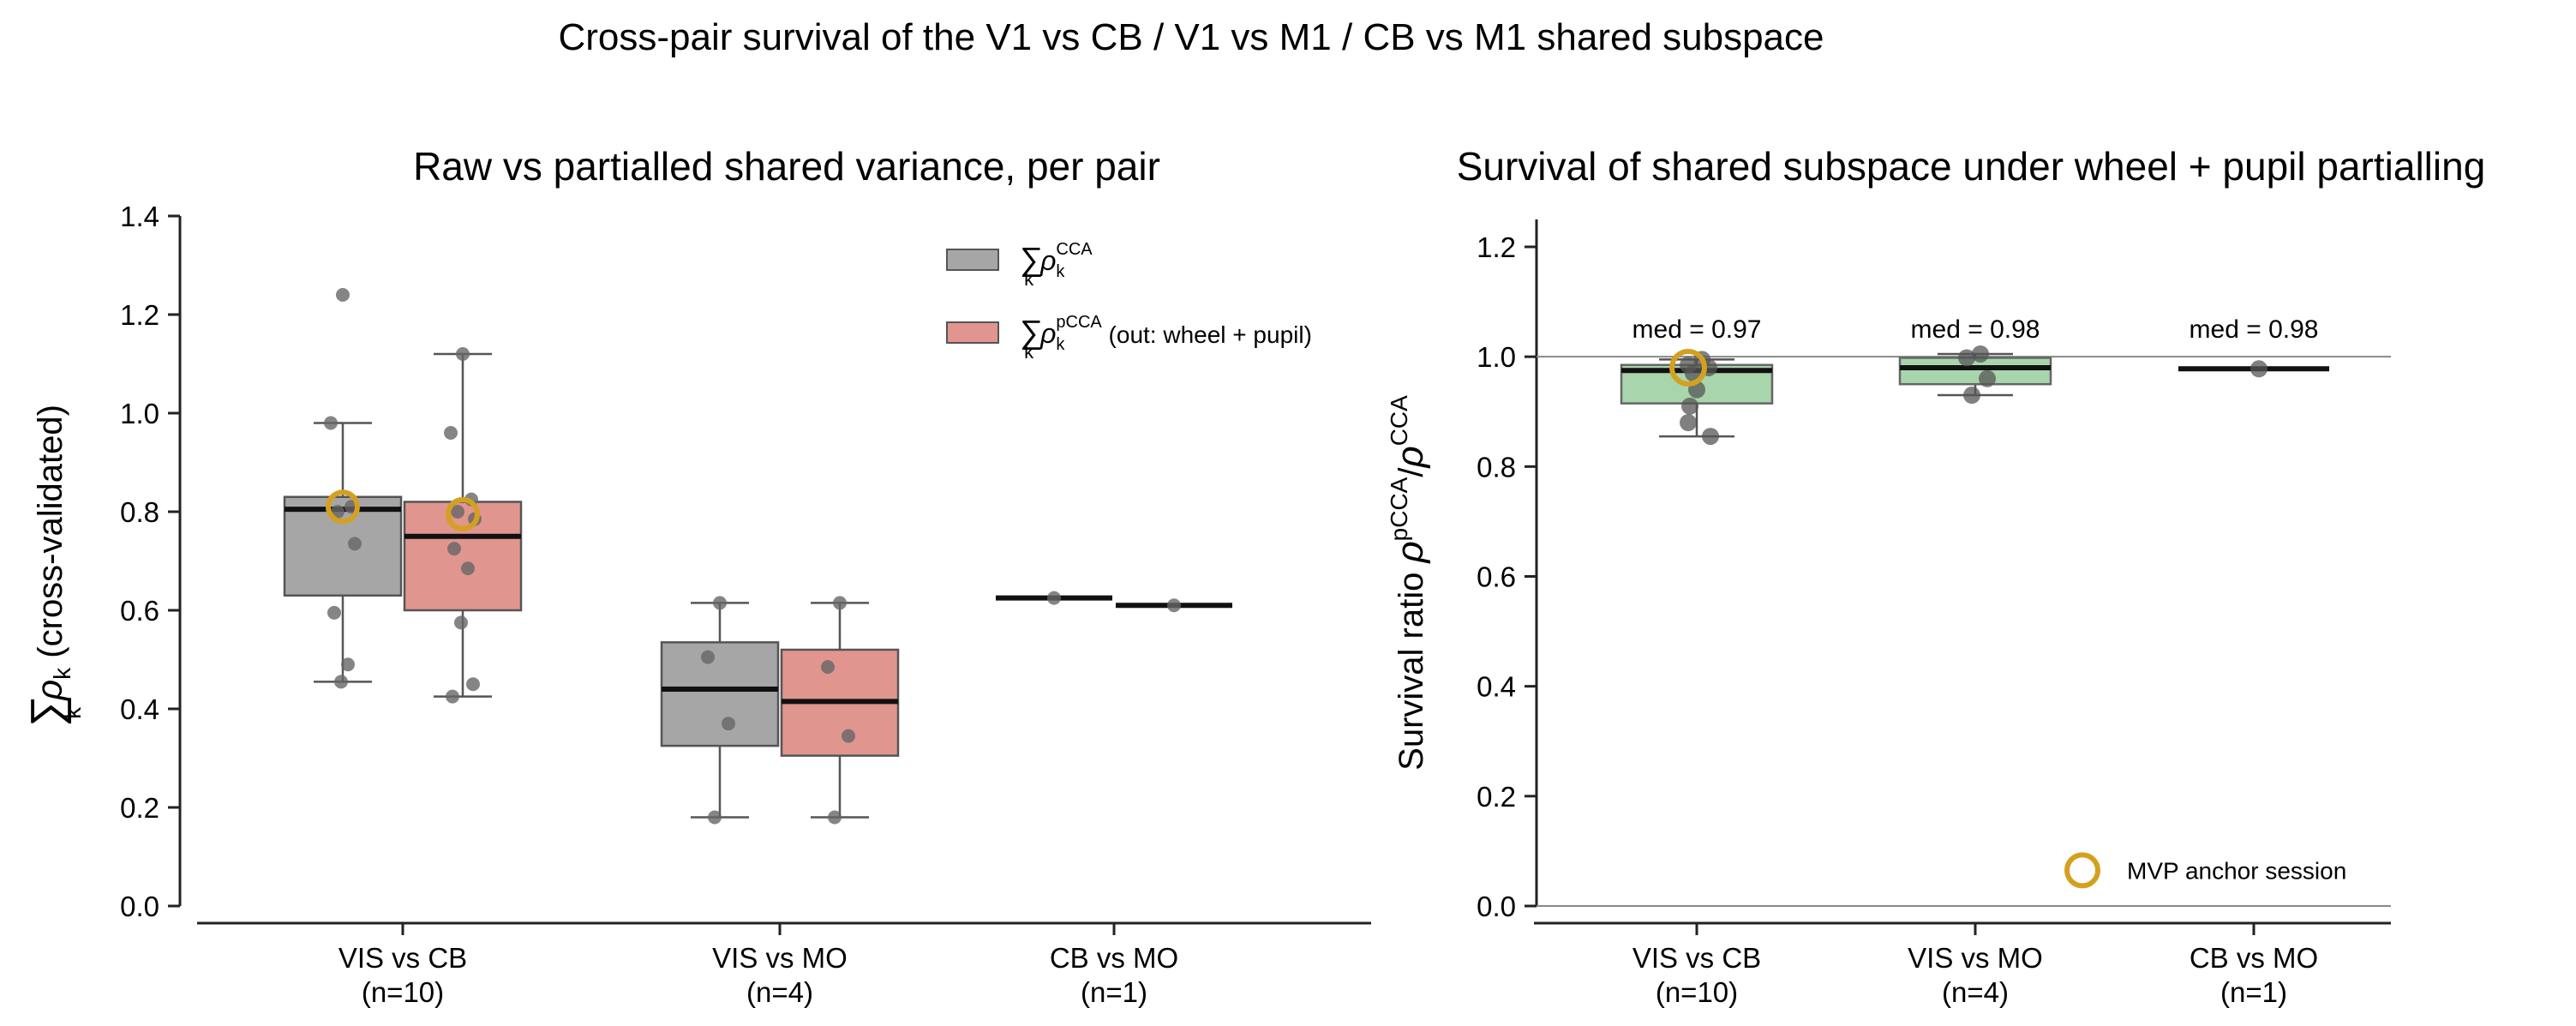 The height and width of the screenshot is (1026, 2576). I want to click on left-y-tick-label: 1.4, so click(139, 216).